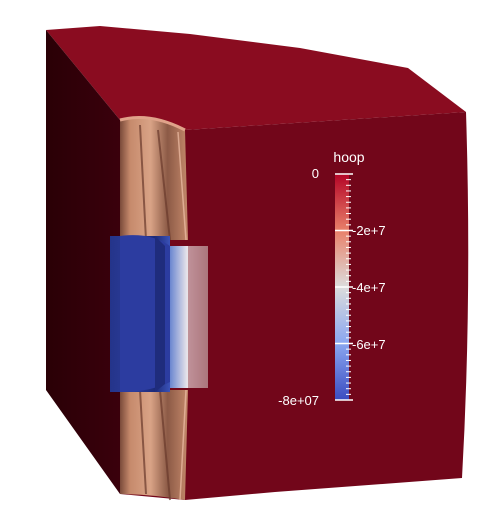  I want to click on colorbar: hoop 0 -2e+7 -4e+7 -6e+7 -8e+07, so click(331, 278).